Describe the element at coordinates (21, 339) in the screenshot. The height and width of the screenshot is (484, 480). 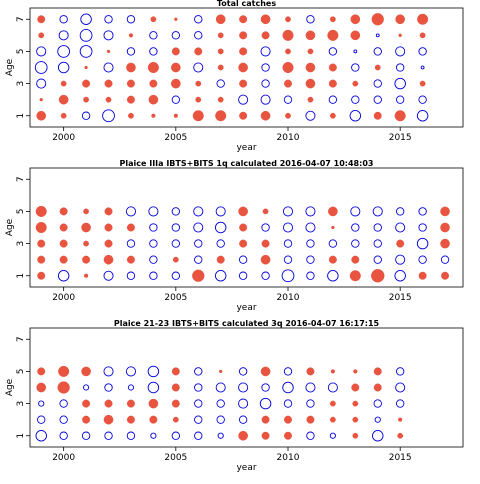
I see `y-tick-label: 7` at that location.